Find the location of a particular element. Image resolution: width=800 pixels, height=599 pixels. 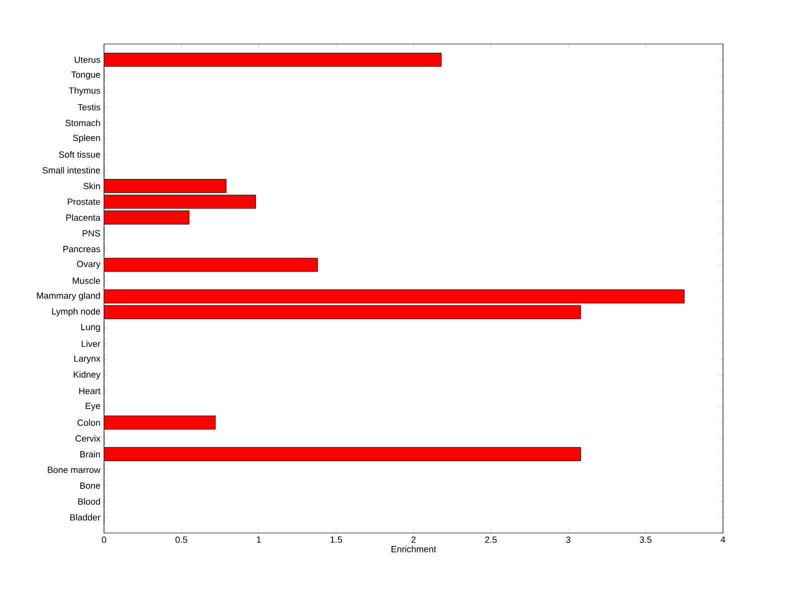

y-tick-label: Stomach is located at coordinates (83, 123).